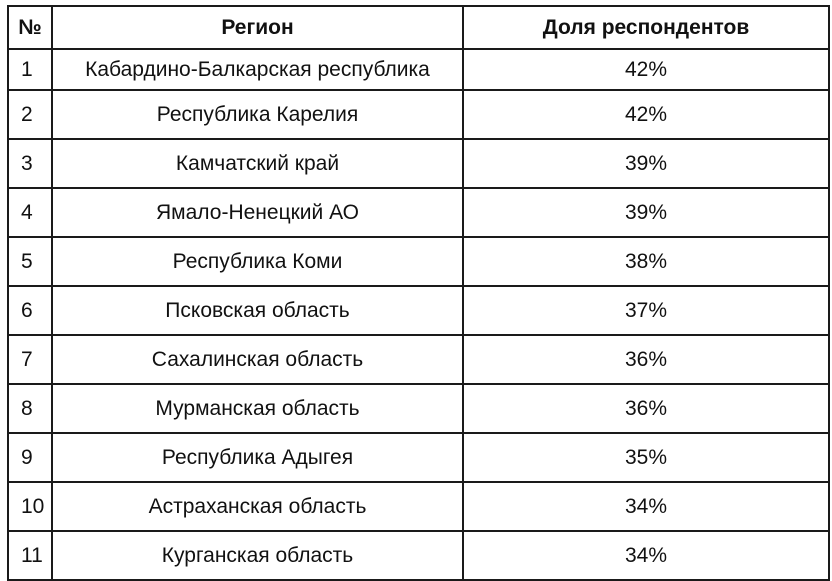 The height and width of the screenshot is (581, 832). What do you see at coordinates (646, 27) in the screenshot?
I see `header-share: Доля респондентов` at bounding box center [646, 27].